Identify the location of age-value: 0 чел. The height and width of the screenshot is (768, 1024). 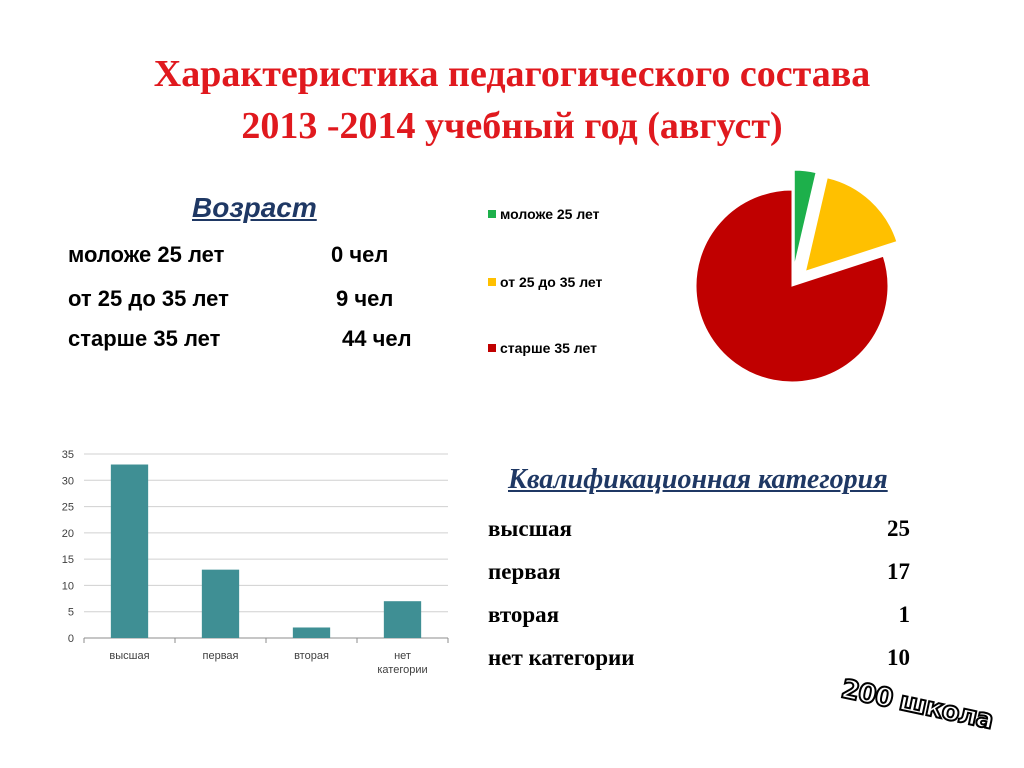
(360, 254).